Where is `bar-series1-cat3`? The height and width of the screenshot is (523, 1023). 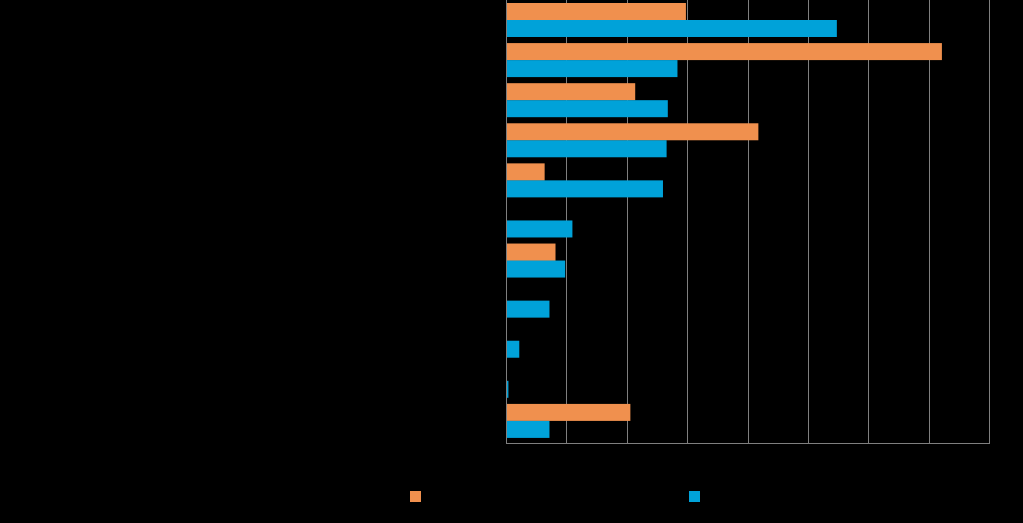 bar-series1-cat3 is located at coordinates (571, 92).